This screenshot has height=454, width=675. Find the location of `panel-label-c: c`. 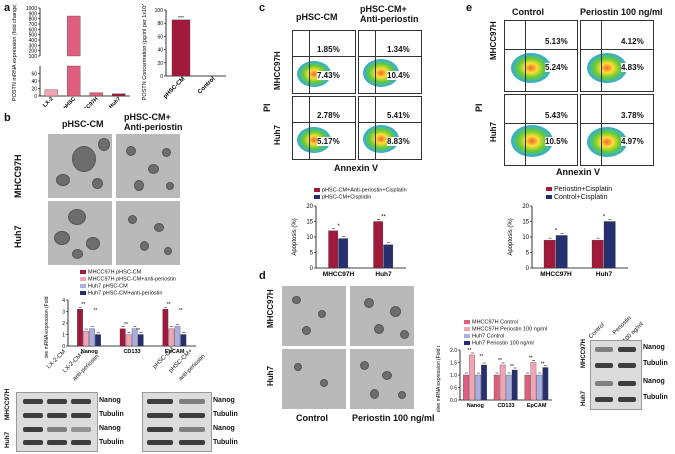

panel-label-c: c is located at coordinates (262, 8).